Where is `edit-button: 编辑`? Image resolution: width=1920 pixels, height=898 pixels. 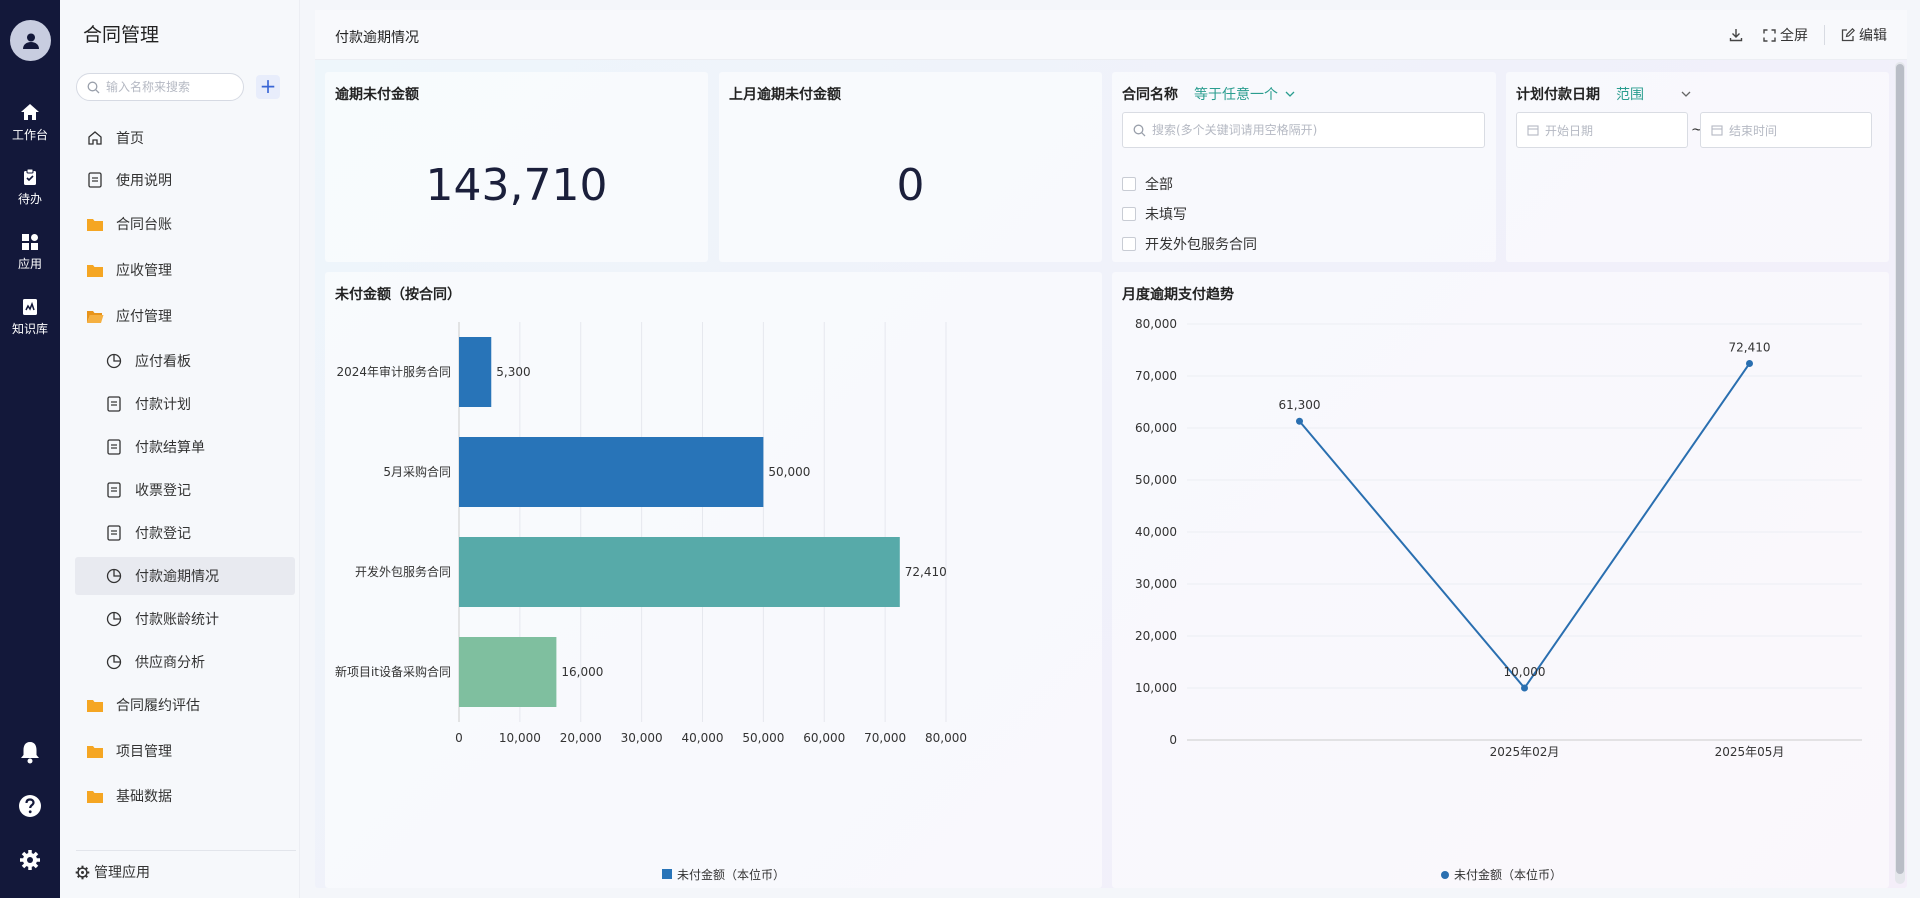 edit-button: 编辑 is located at coordinates (1864, 35).